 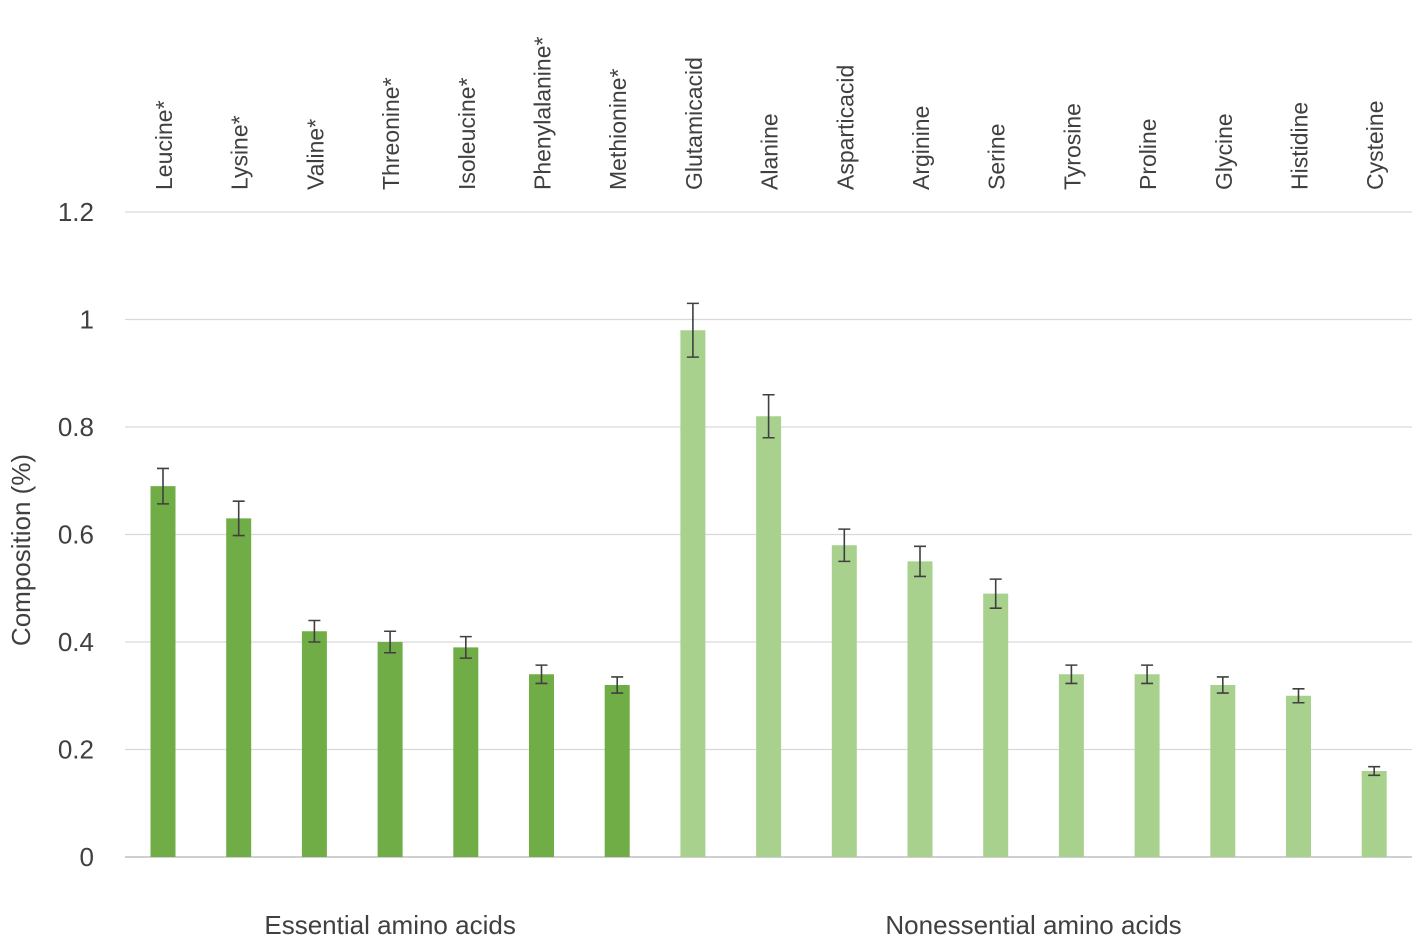 What do you see at coordinates (694, 123) in the screenshot?
I see `category-label: Glutamicacid` at bounding box center [694, 123].